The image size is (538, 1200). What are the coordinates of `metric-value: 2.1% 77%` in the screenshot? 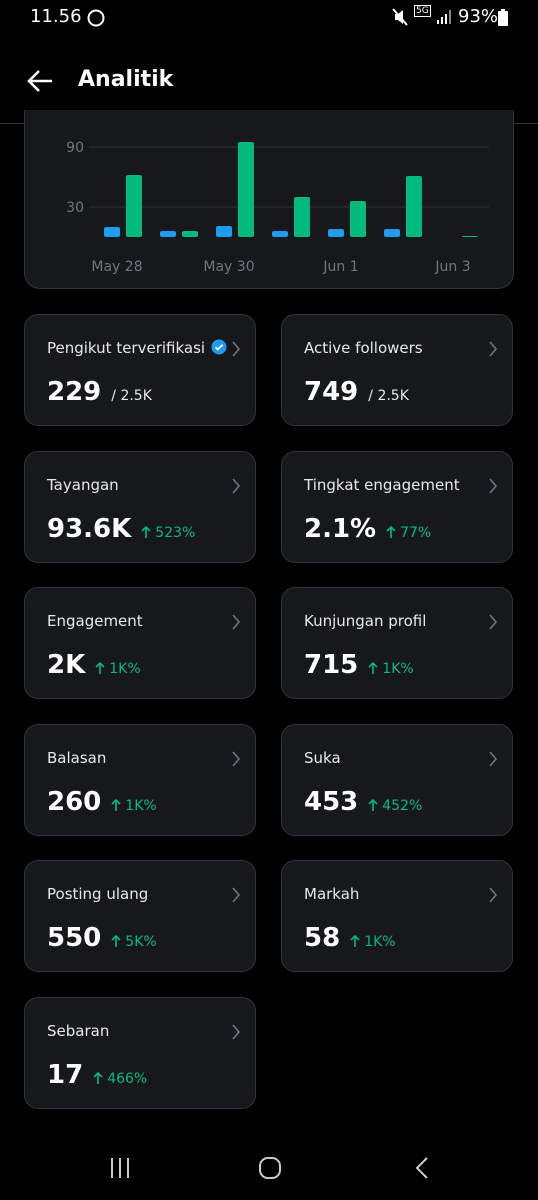 It's located at (367, 529).